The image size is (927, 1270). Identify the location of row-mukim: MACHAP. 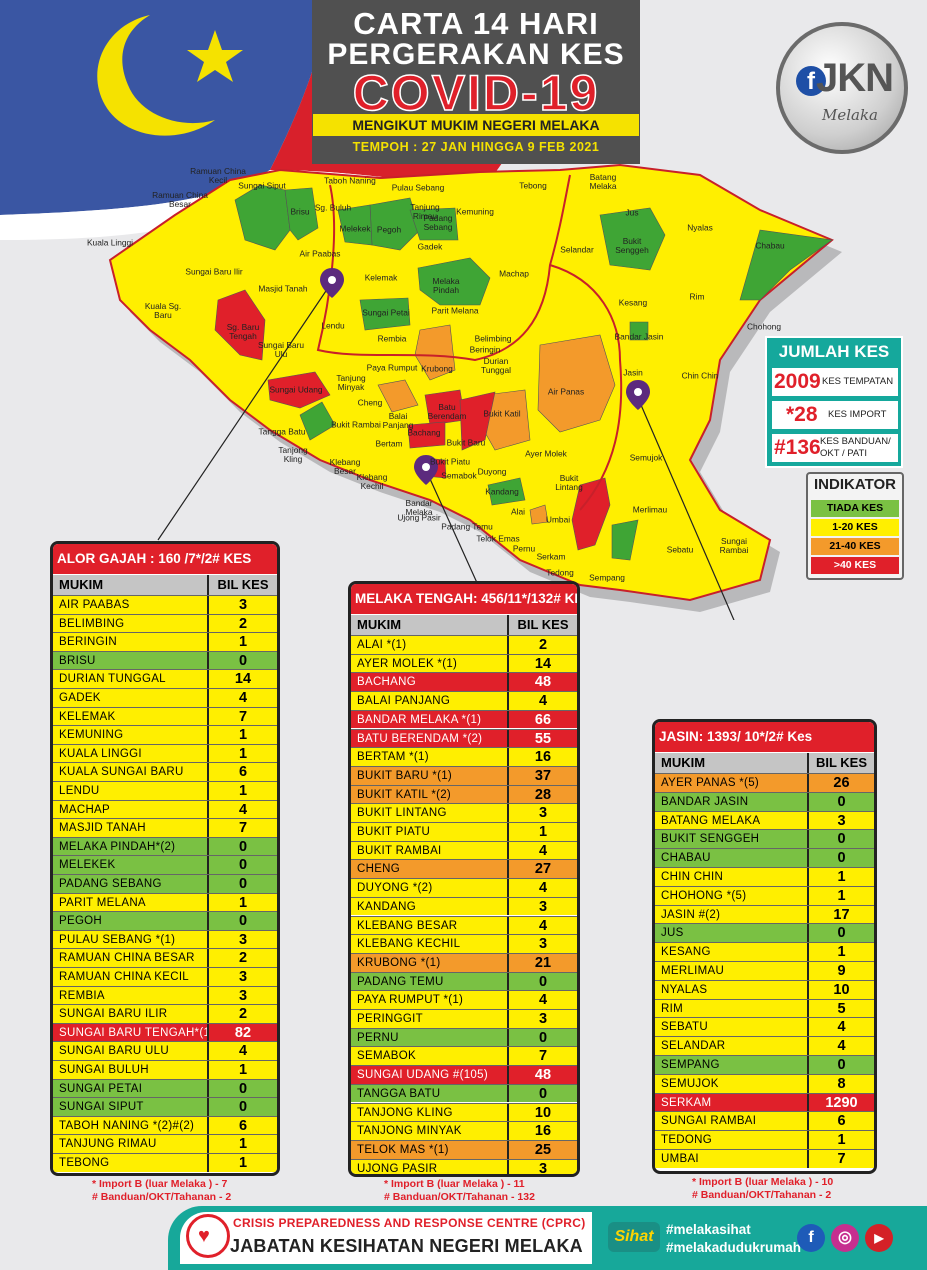
(85, 809).